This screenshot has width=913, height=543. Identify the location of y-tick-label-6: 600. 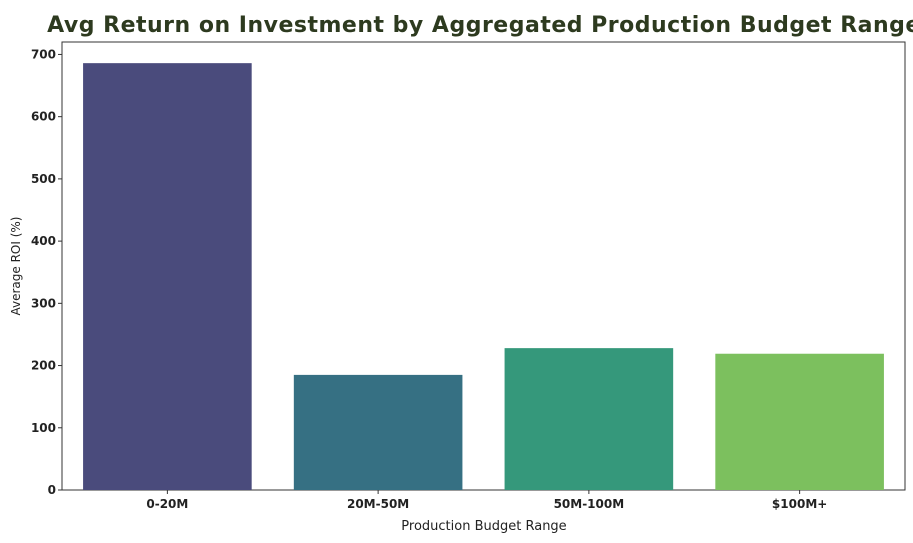
(43, 117).